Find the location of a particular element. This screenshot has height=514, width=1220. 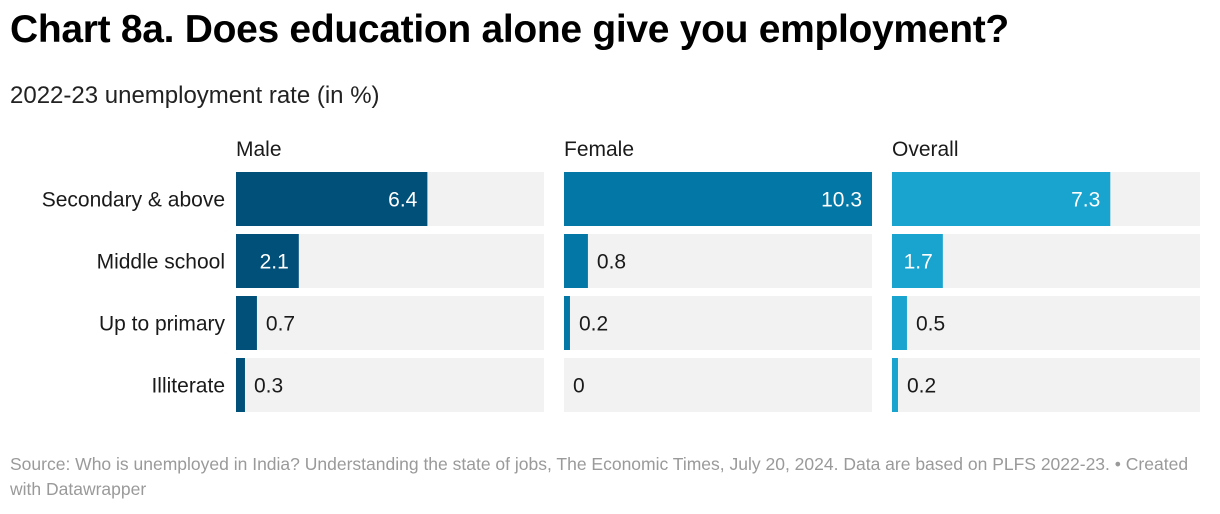

bar-track-overall-middle-school is located at coordinates (1046, 261).